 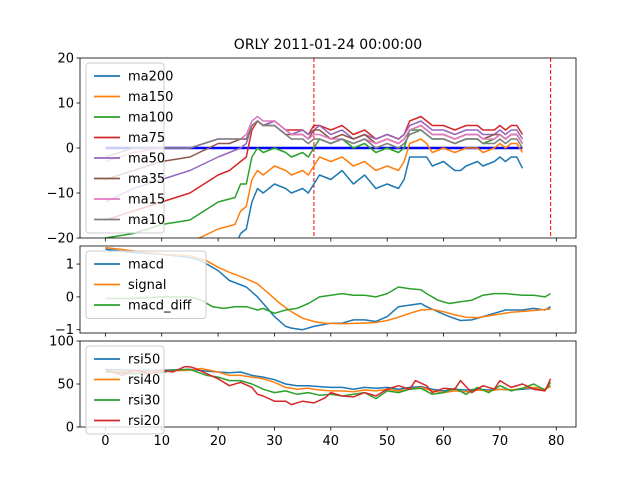 What do you see at coordinates (387, 441) in the screenshot?
I see `x-tick-label: 50` at bounding box center [387, 441].